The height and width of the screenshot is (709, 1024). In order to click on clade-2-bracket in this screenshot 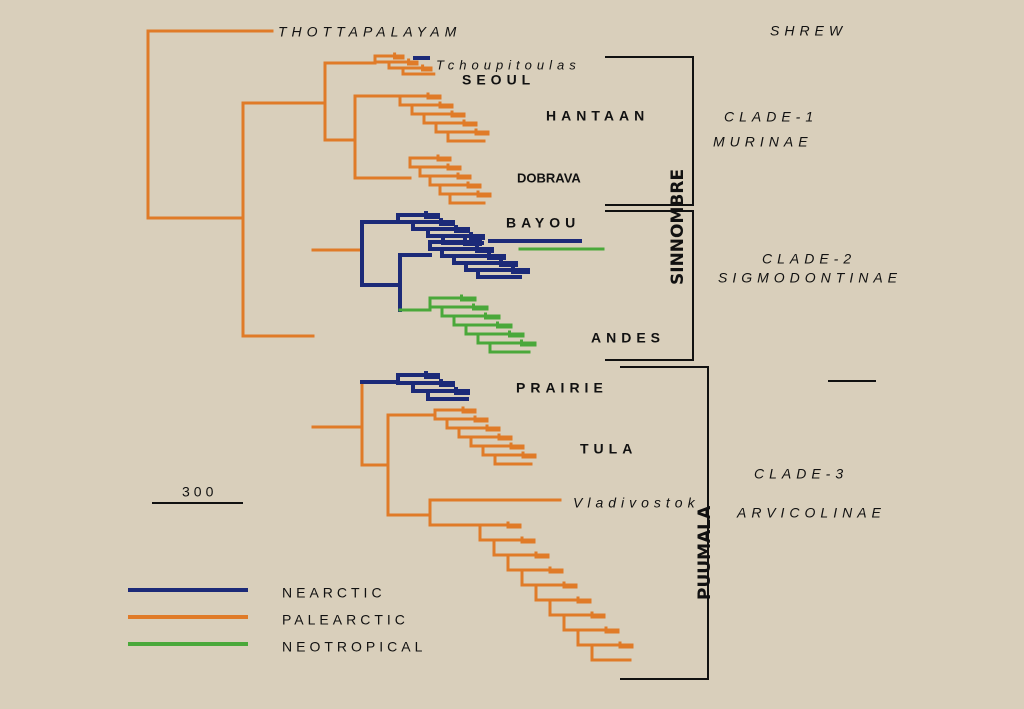, I will do `click(649, 285)`.